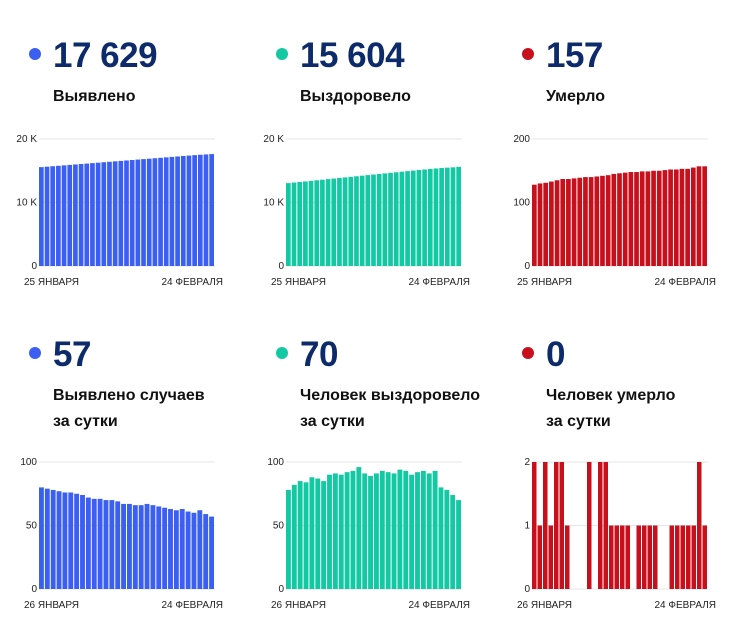 This screenshot has width=749, height=627. What do you see at coordinates (119, 211) in the screenshot?
I see `bar-chart-detected-total: 0 10 K 20 K 25 ЯНВАРЯ 24 ФЕВРАЛЯ` at bounding box center [119, 211].